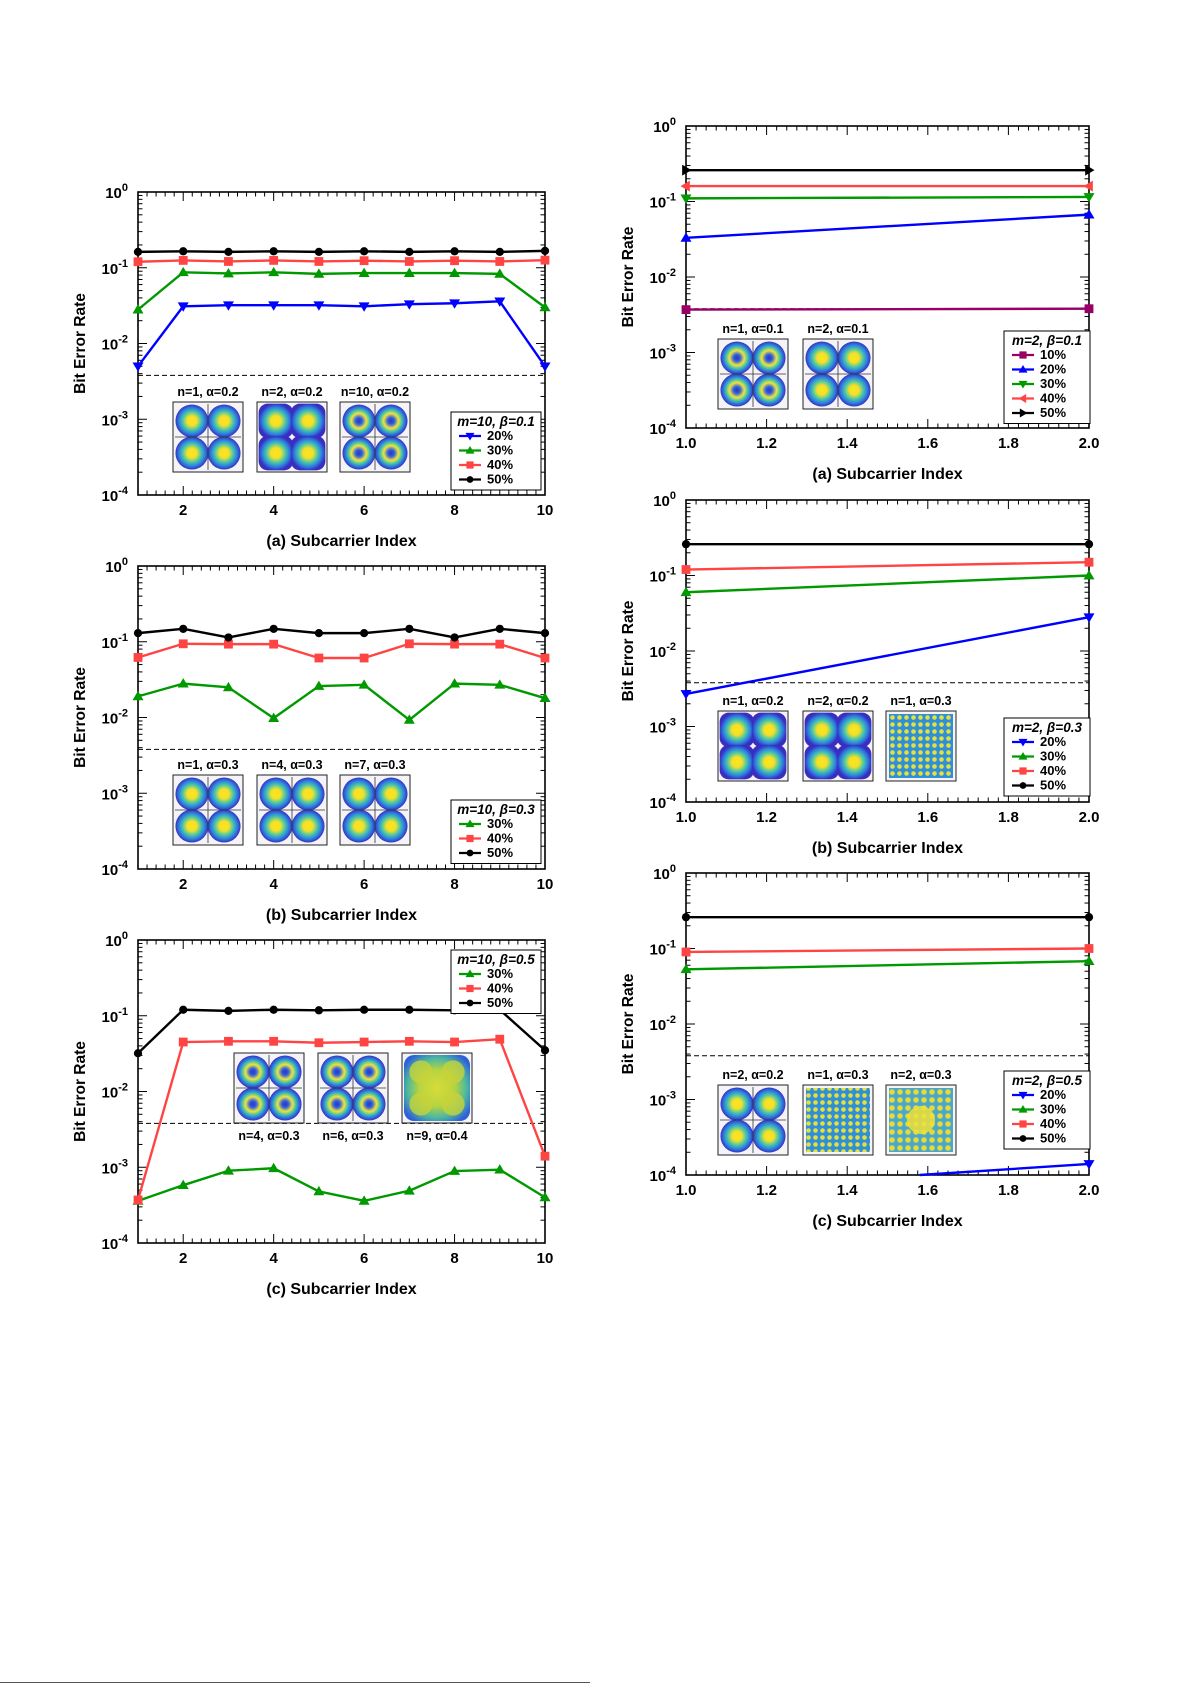 Image resolution: width=1191 pixels, height=1685 pixels. What do you see at coordinates (341, 702) in the screenshot?
I see `series-line-30pct` at bounding box center [341, 702].